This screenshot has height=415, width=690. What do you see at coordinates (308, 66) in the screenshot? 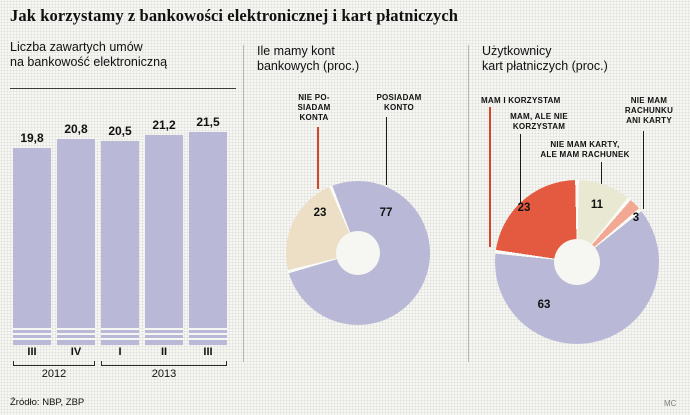
I see `accounts-title-line2: bankowych (proc.)` at bounding box center [308, 66].